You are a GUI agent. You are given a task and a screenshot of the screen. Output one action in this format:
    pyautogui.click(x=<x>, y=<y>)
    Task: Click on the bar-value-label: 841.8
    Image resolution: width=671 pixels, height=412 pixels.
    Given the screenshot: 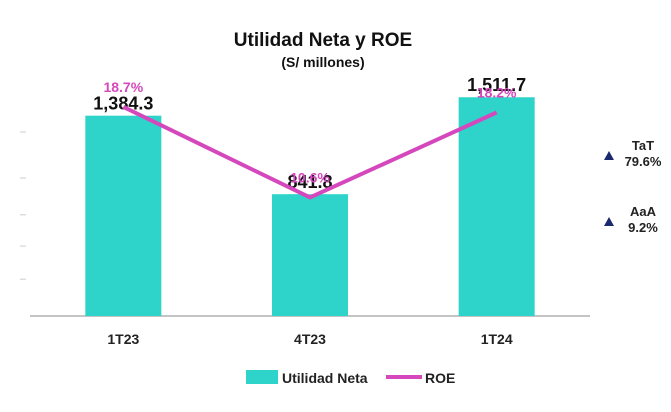 What is the action you would take?
    pyautogui.click(x=309, y=182)
    